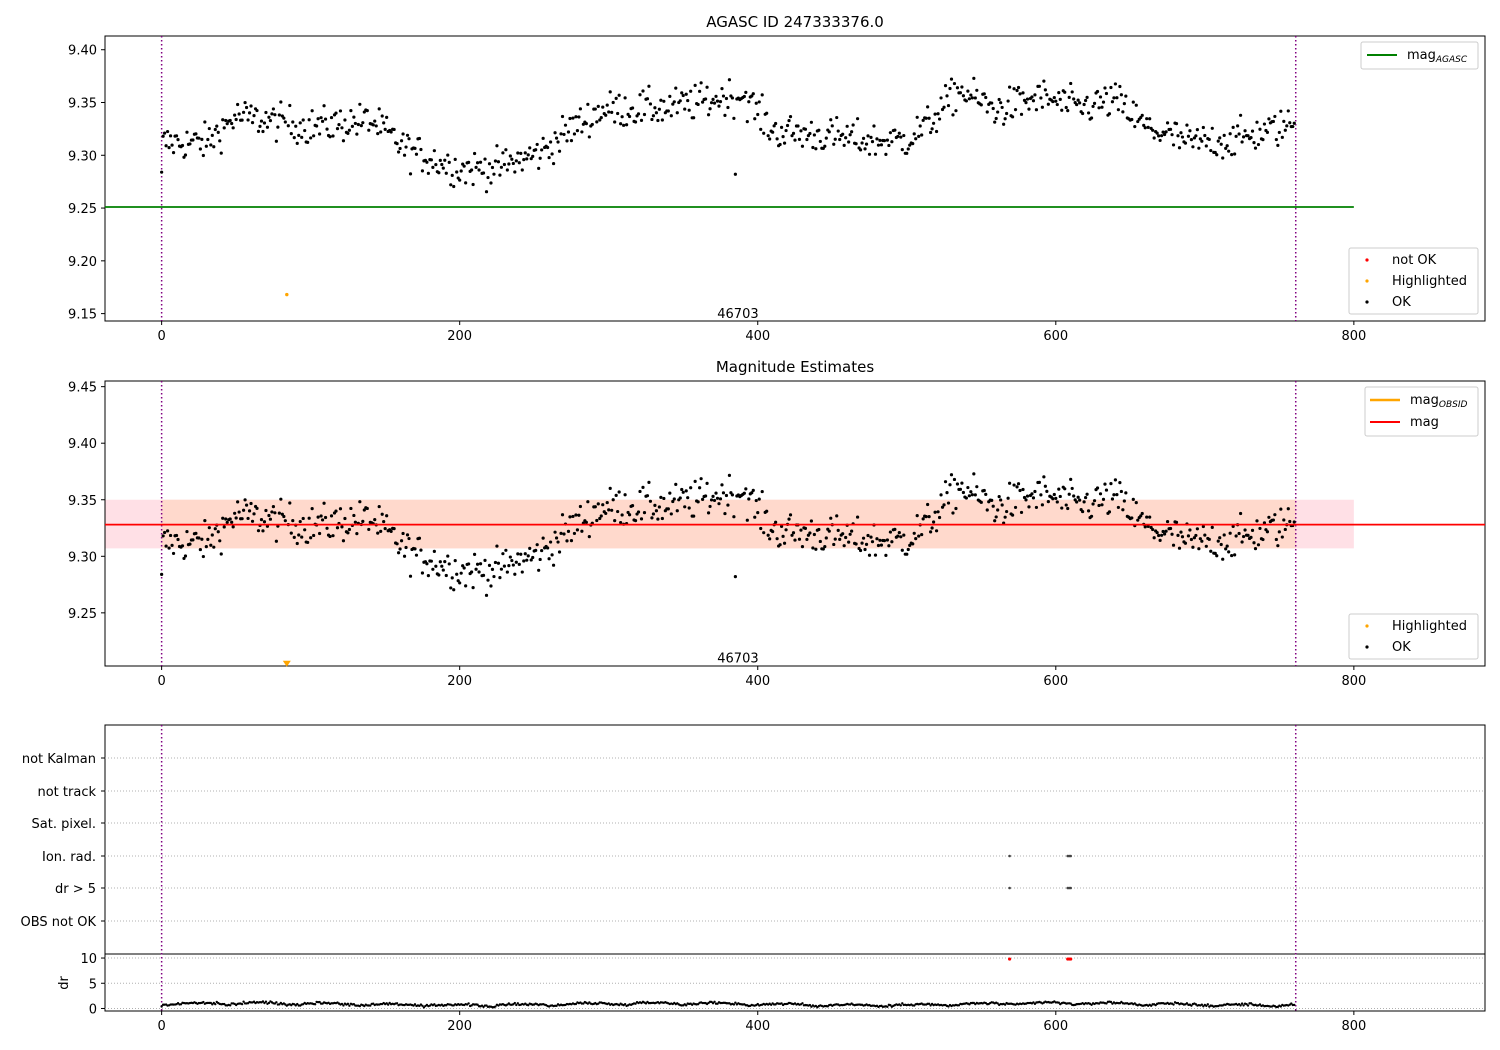 This screenshot has width=1500, height=1050. What do you see at coordinates (1353, 681) in the screenshot?
I see `x-tick-label: 800` at bounding box center [1353, 681].